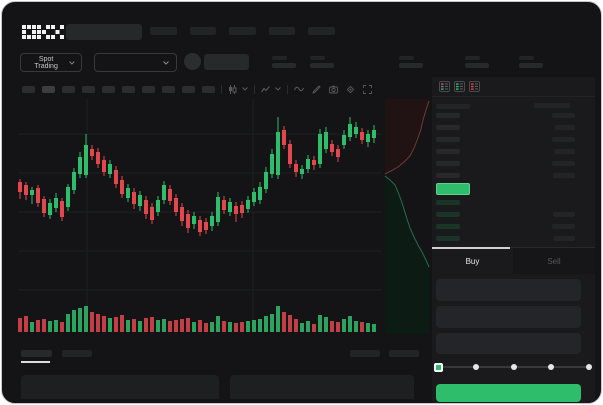 The image size is (603, 405). What do you see at coordinates (120, 387) in the screenshot?
I see `orders-panel-placeholder` at bounding box center [120, 387].